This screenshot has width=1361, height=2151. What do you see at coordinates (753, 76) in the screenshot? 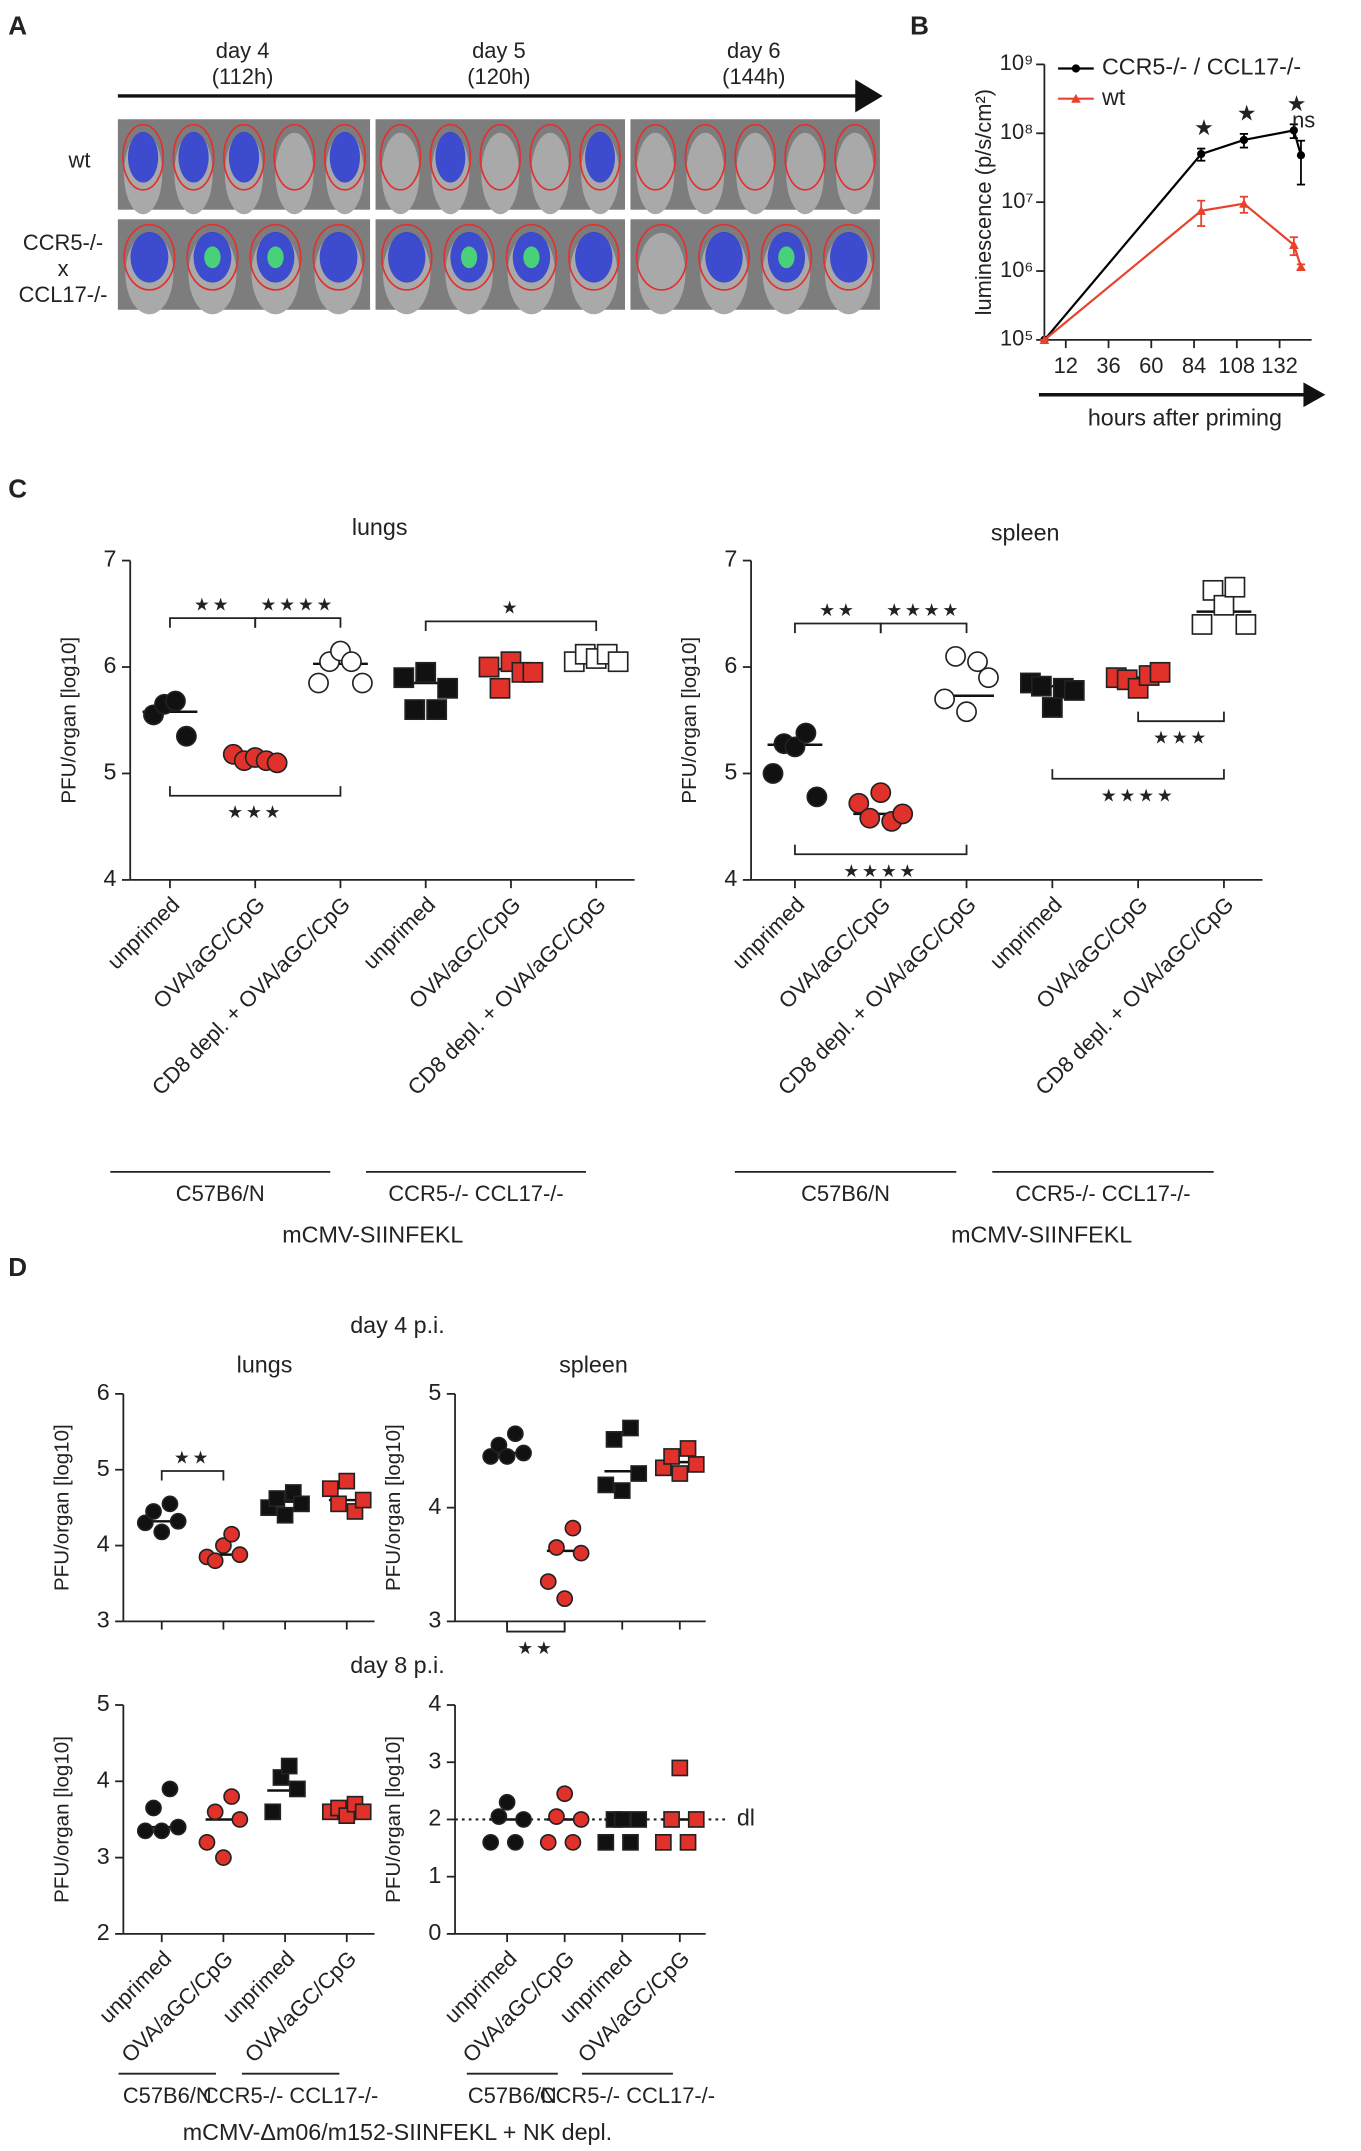
I see `timepoint-hours: (144h)` at bounding box center [753, 76].